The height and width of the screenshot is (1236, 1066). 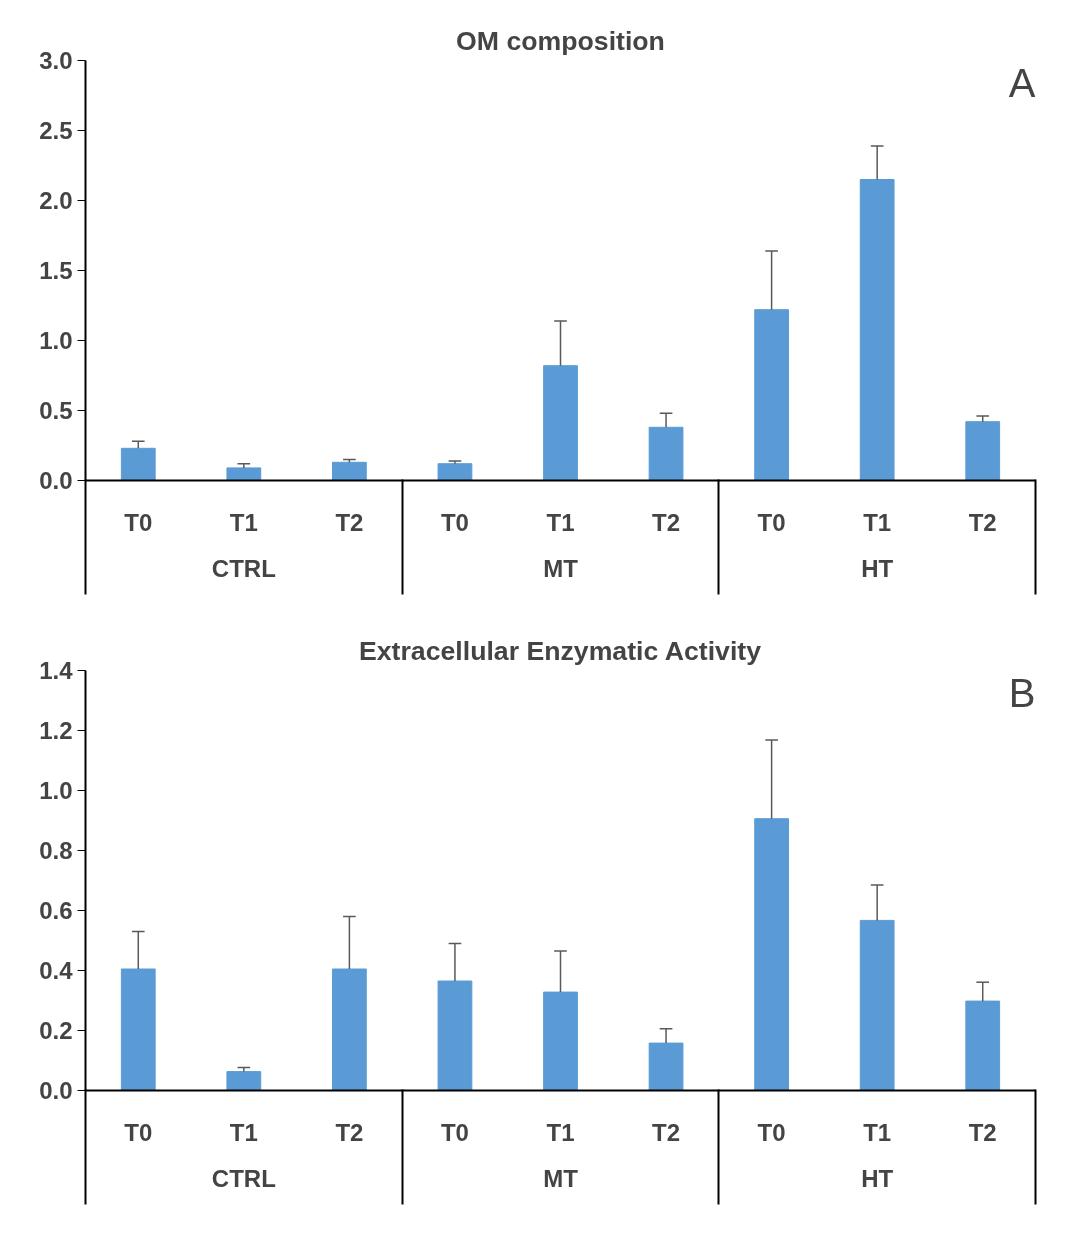 I want to click on y-tick-label: 0.5, so click(x=56, y=410).